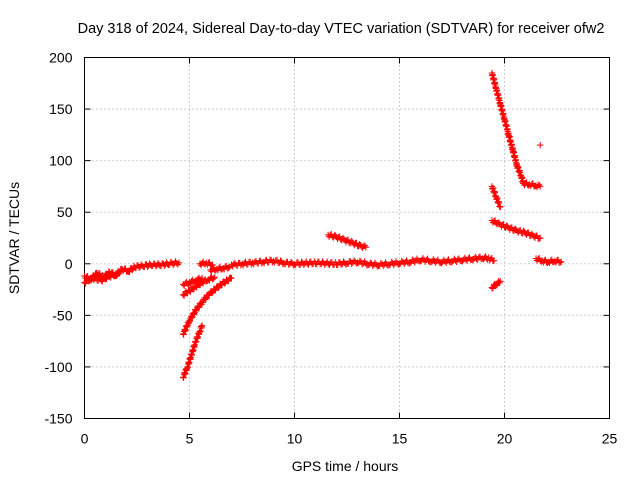  What do you see at coordinates (65, 212) in the screenshot?
I see `y-tick-label: 50` at bounding box center [65, 212].